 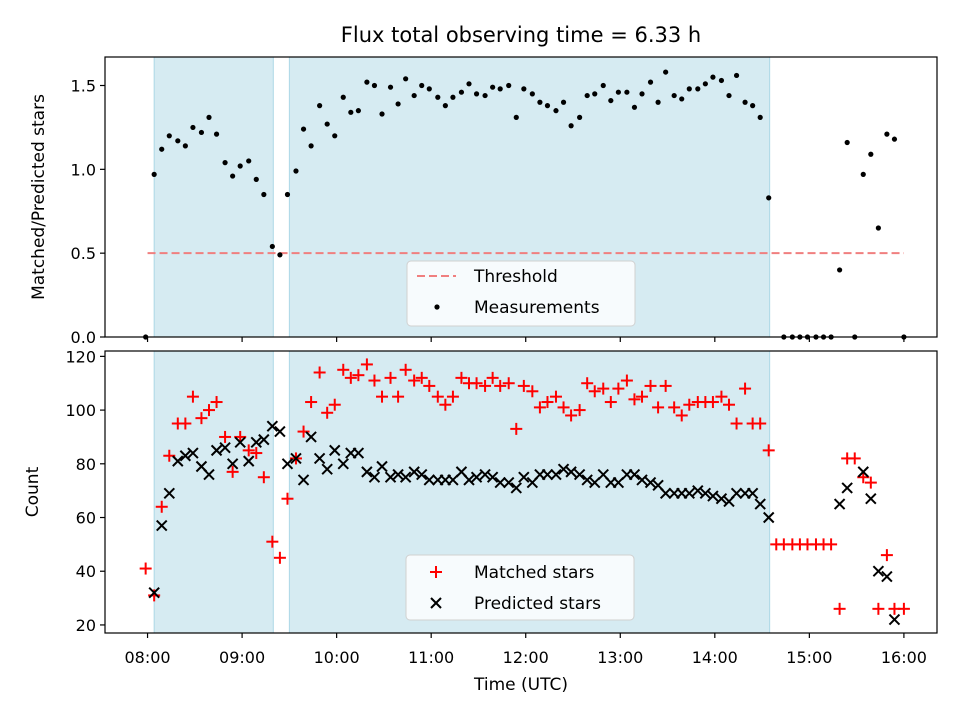 I want to click on bottom-y-tick-label: 80, so click(x=86, y=464).